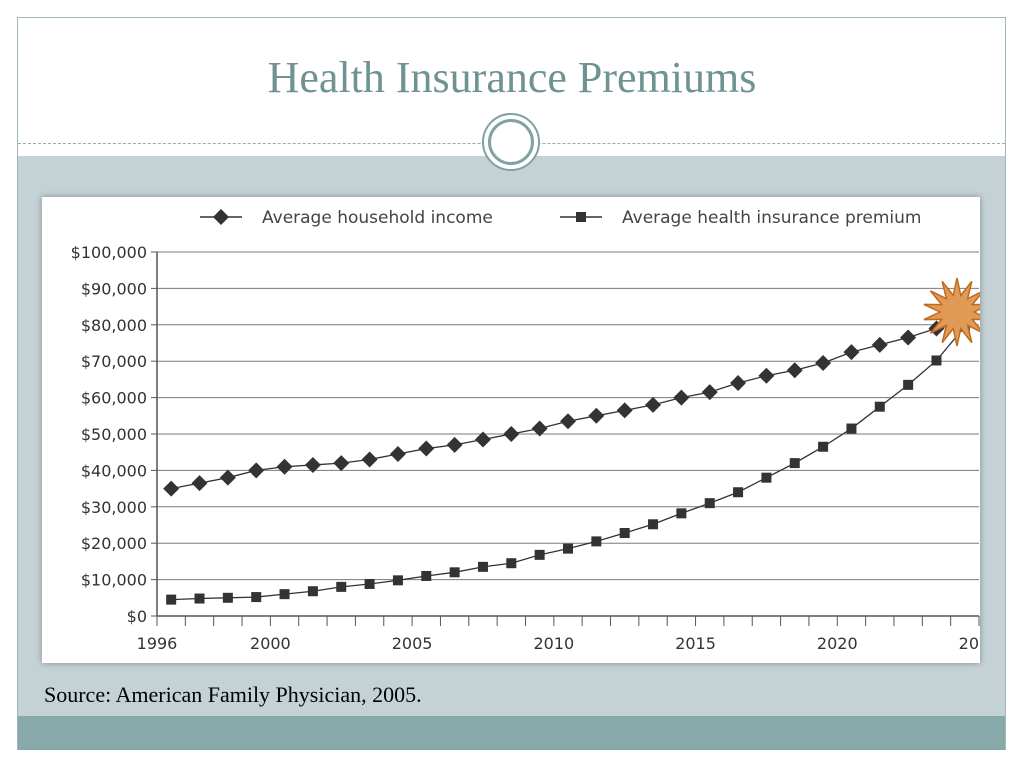 The width and height of the screenshot is (1024, 768). What do you see at coordinates (969, 643) in the screenshot?
I see `x-tick-label: 2025` at bounding box center [969, 643].